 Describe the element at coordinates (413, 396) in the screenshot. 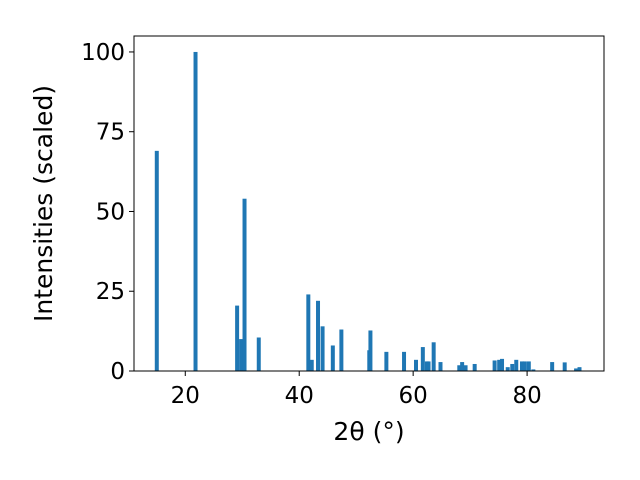

I see `x-tick-label: 60` at that location.